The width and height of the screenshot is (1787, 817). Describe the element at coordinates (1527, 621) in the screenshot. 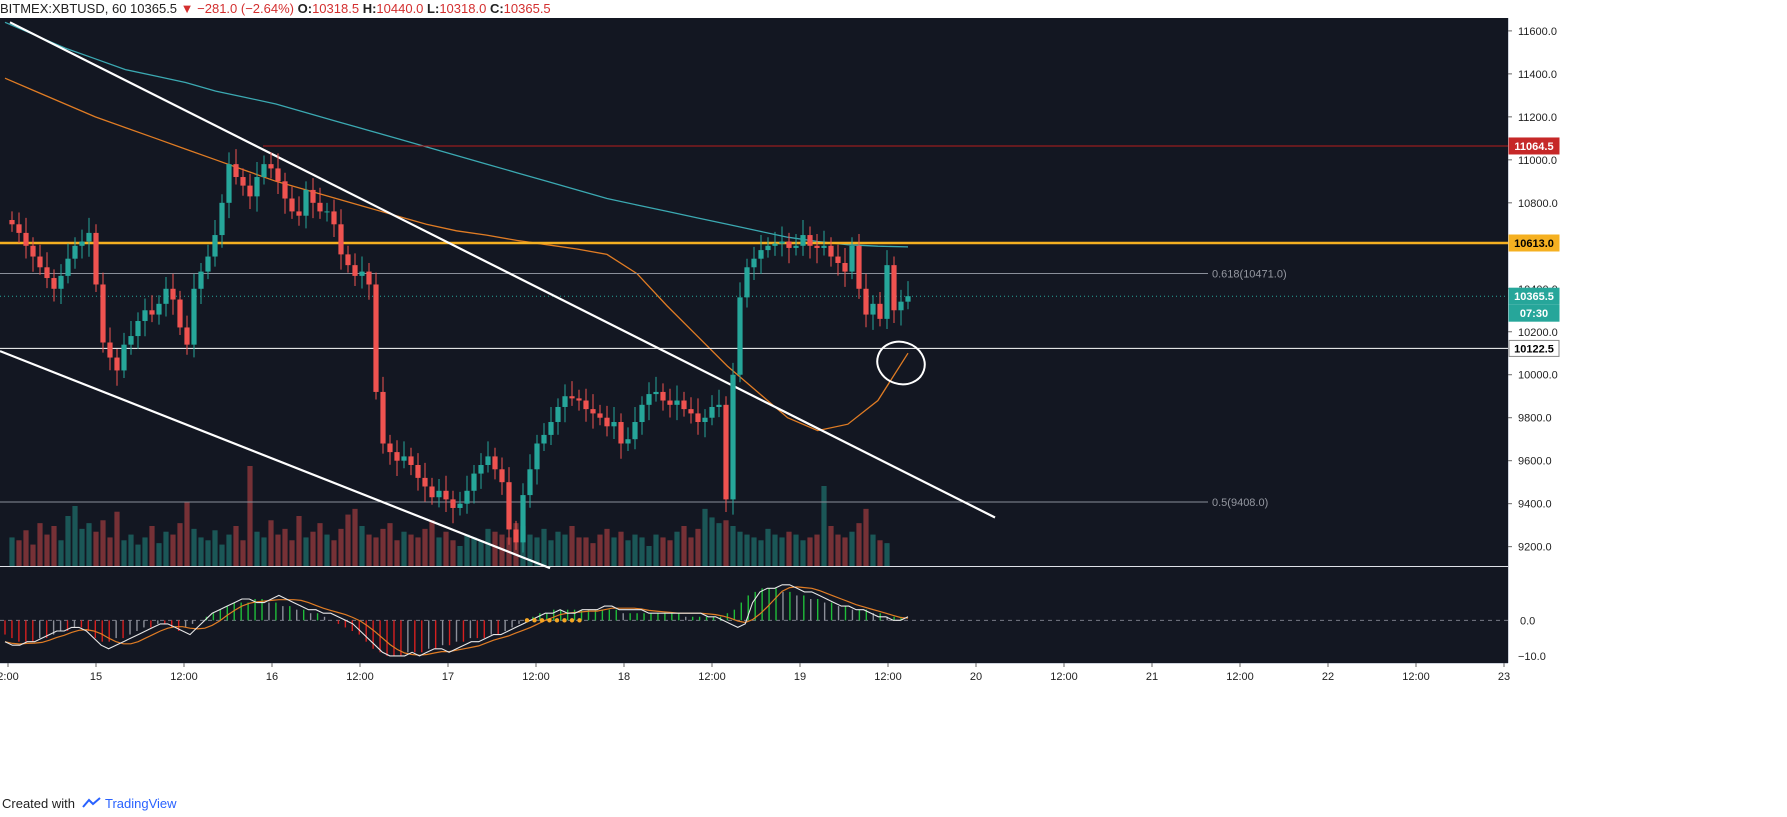

I see `macd-zero-label: 0.0` at that location.